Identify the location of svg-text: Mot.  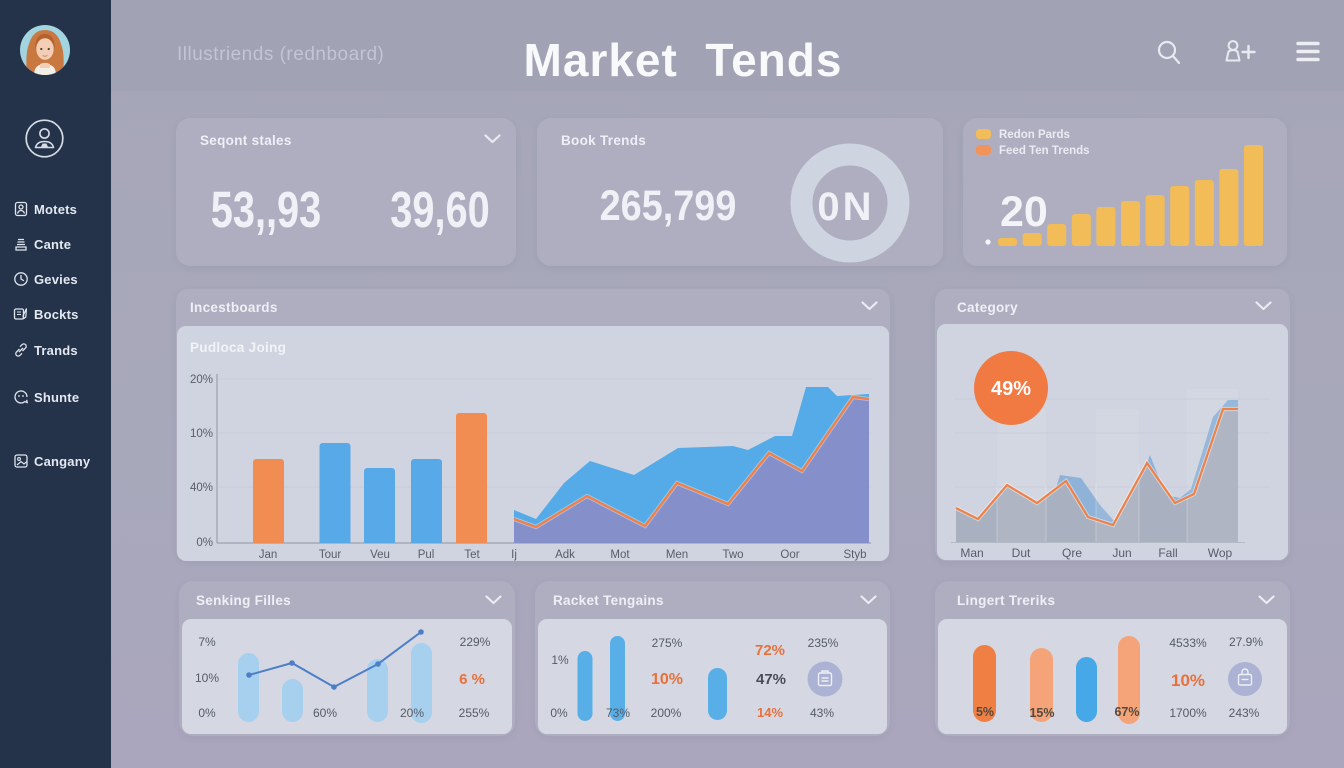
(620, 555).